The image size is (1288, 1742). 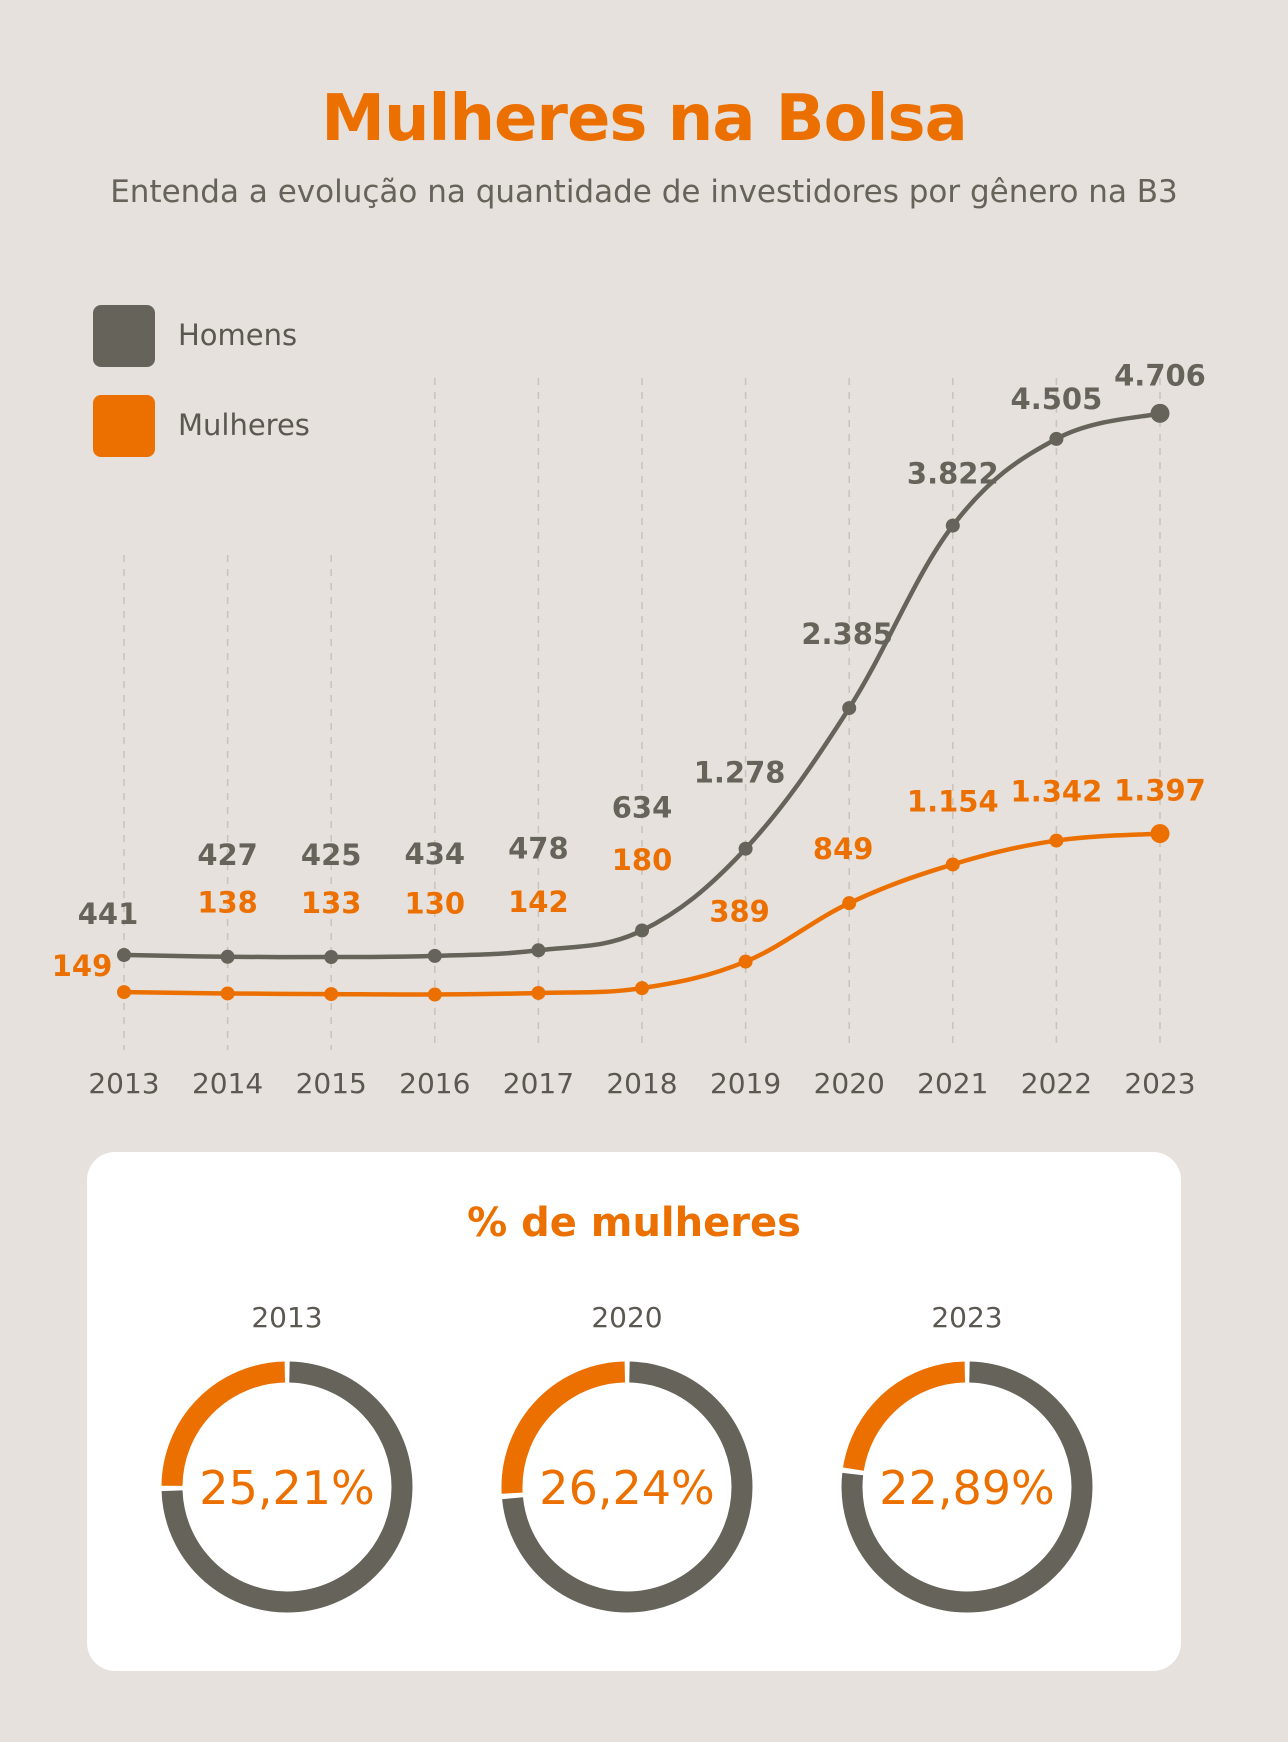 I want to click on donut-men-arc-2020, so click(x=627, y=1487).